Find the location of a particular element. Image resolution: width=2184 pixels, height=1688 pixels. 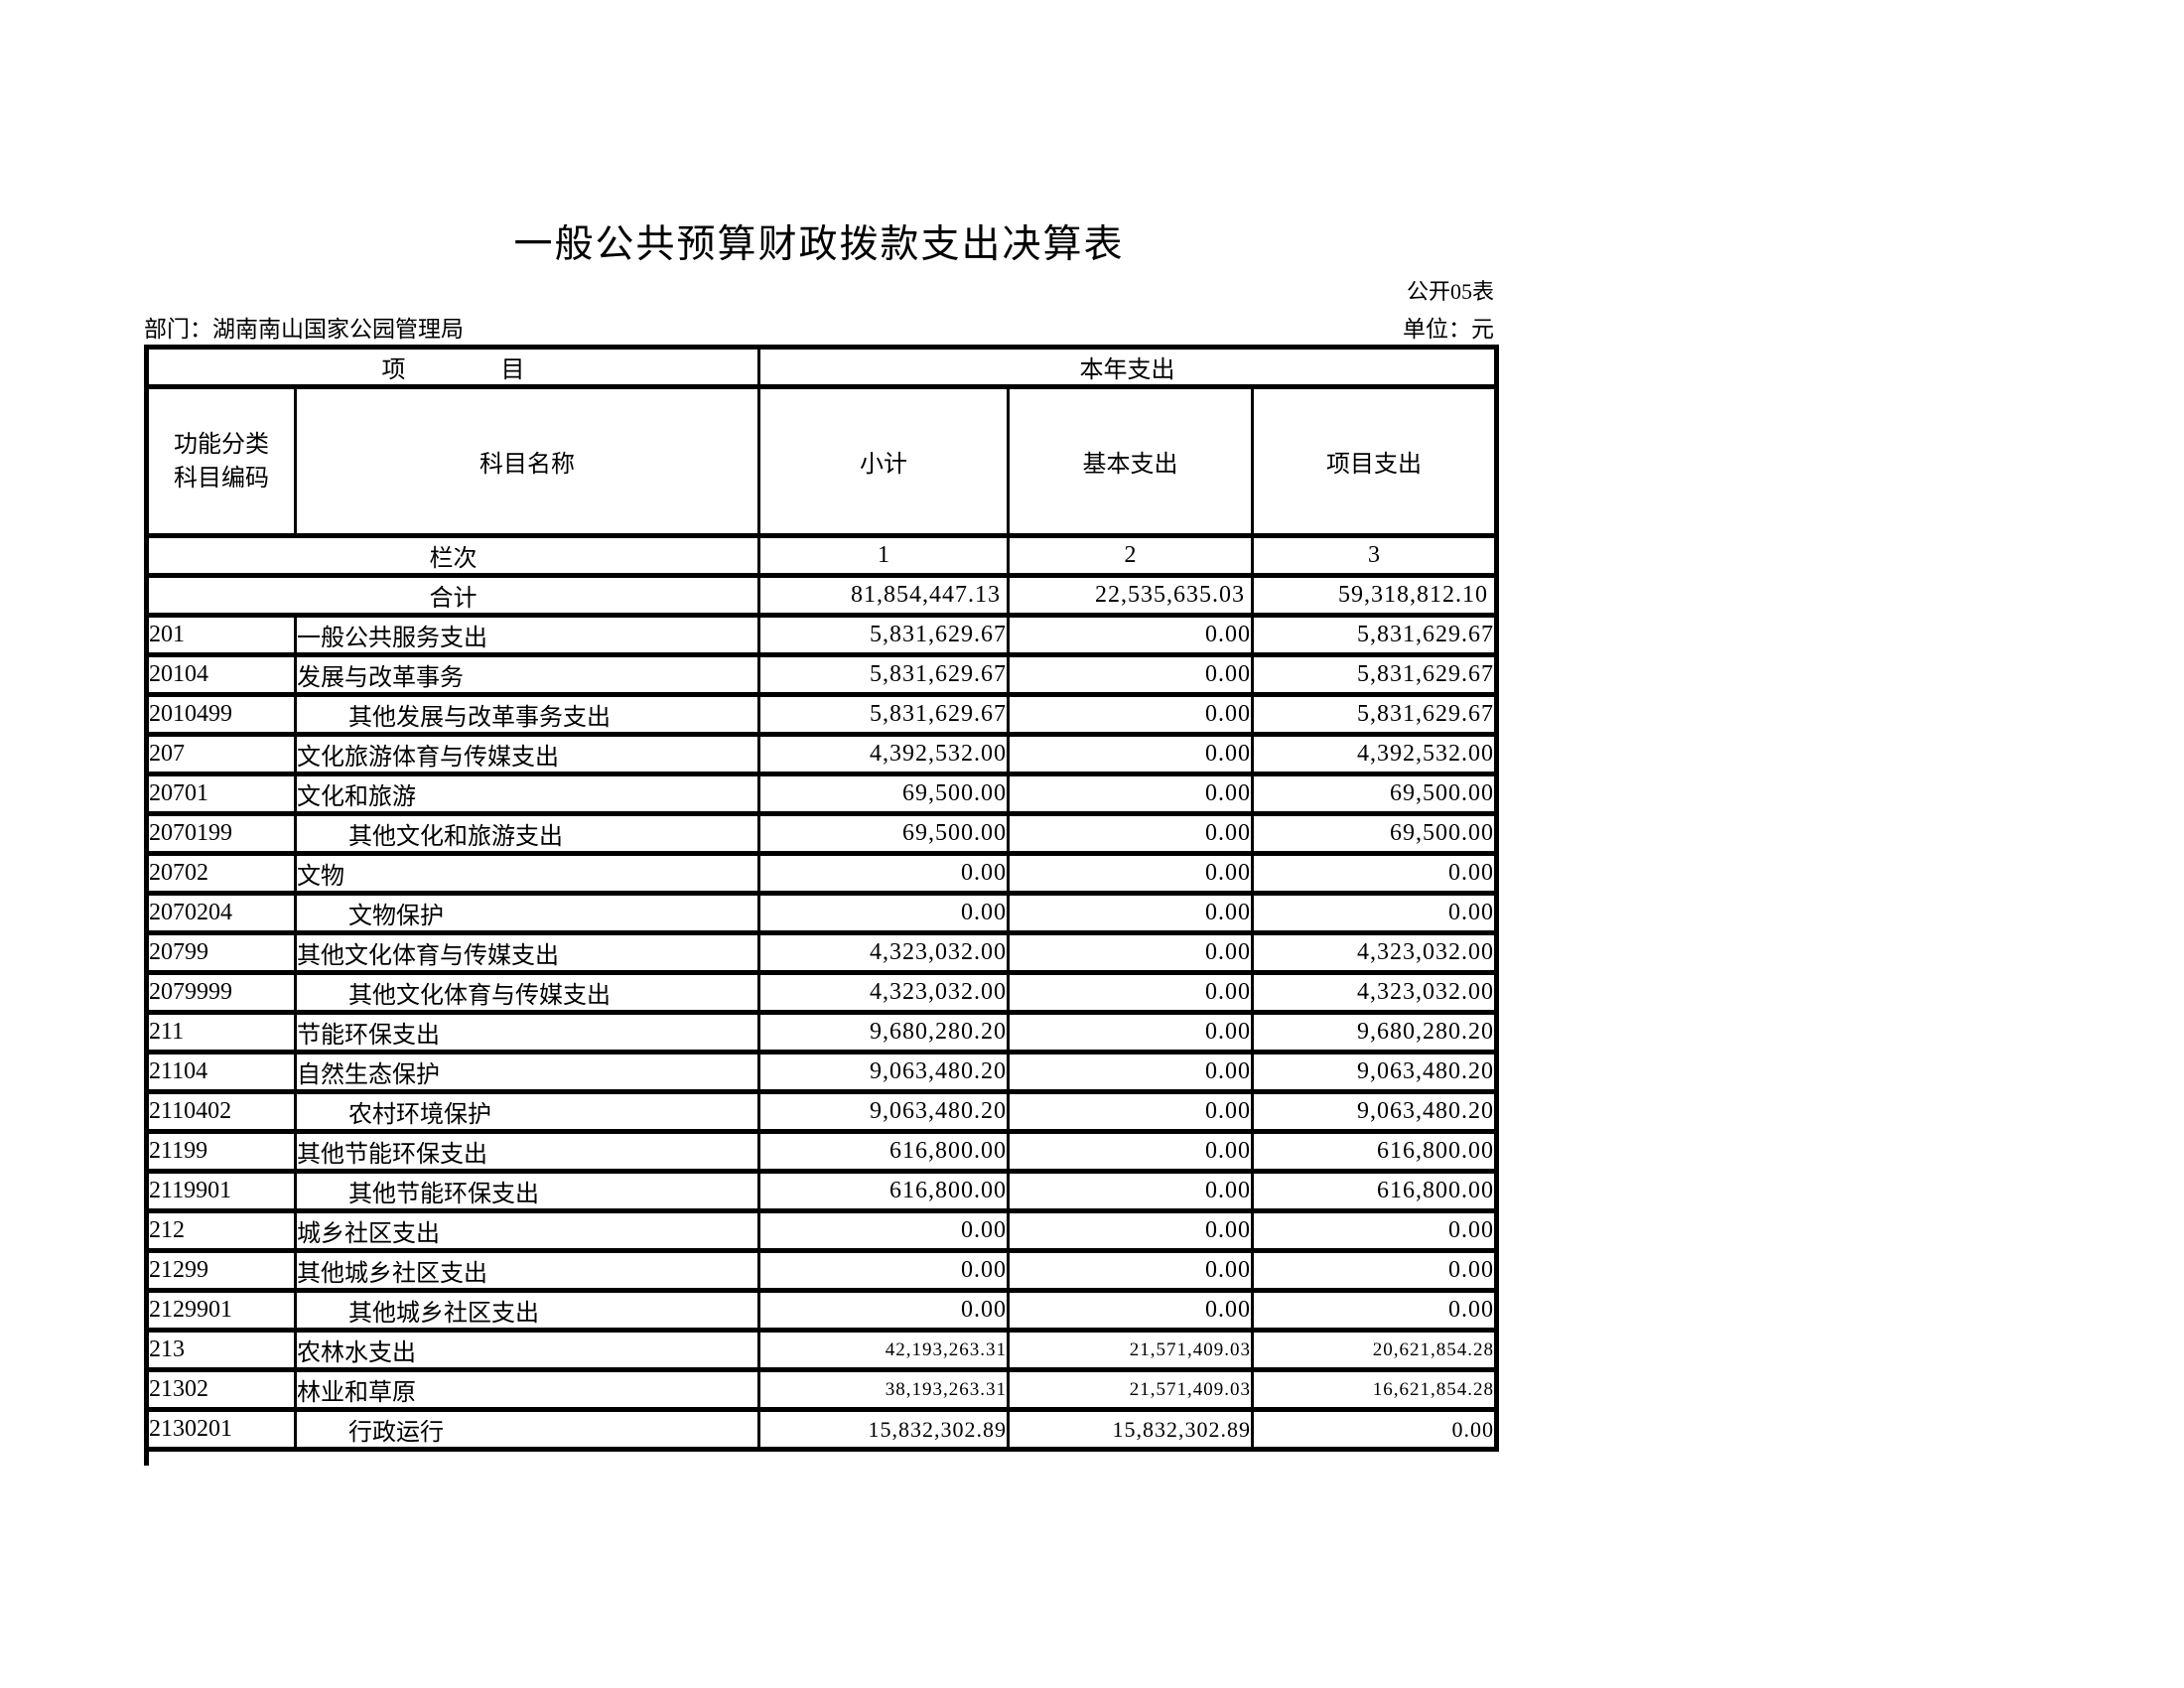

row-subtotal-value: 38,193,263.31 is located at coordinates (883, 1389).